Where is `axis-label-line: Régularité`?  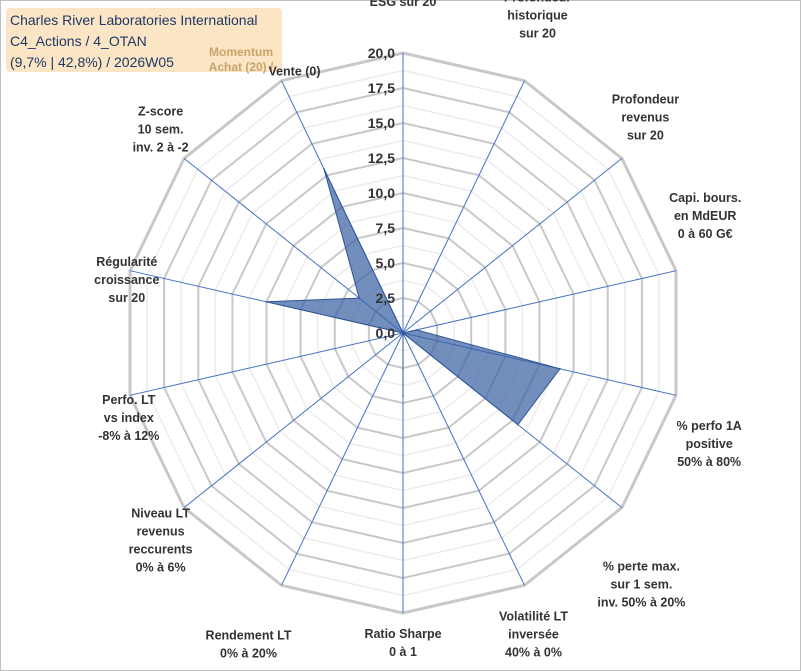 axis-label-line: Régularité is located at coordinates (126, 262).